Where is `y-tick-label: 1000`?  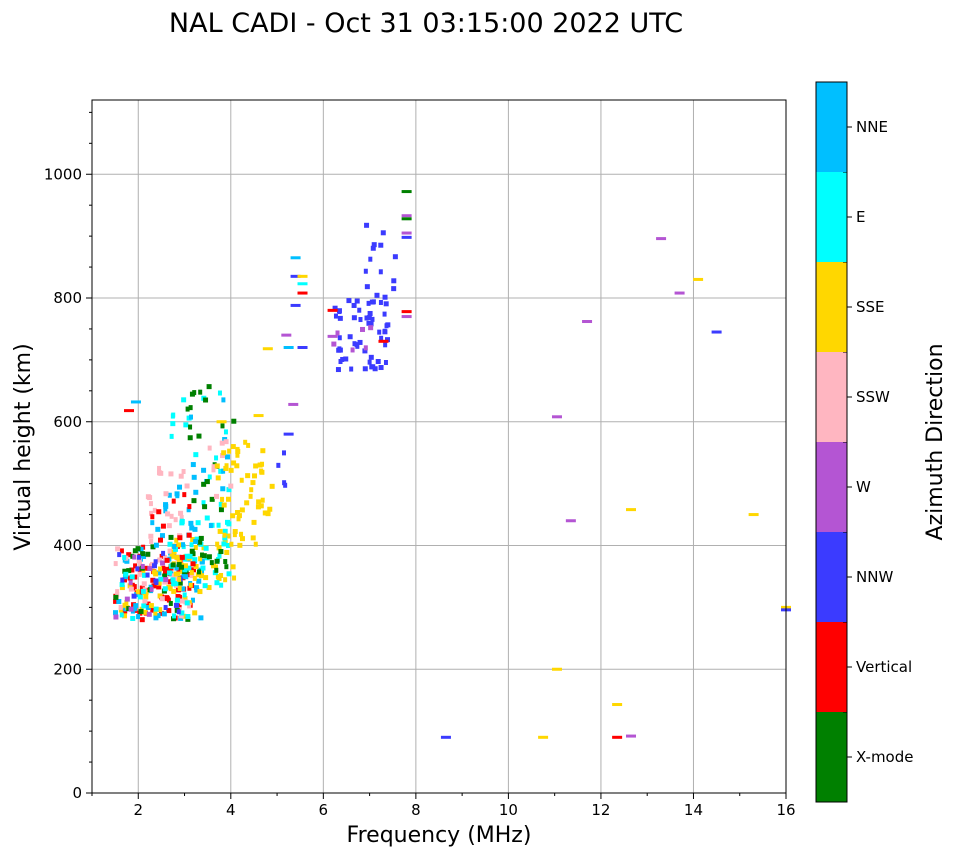
y-tick-label: 1000 is located at coordinates (63, 174).